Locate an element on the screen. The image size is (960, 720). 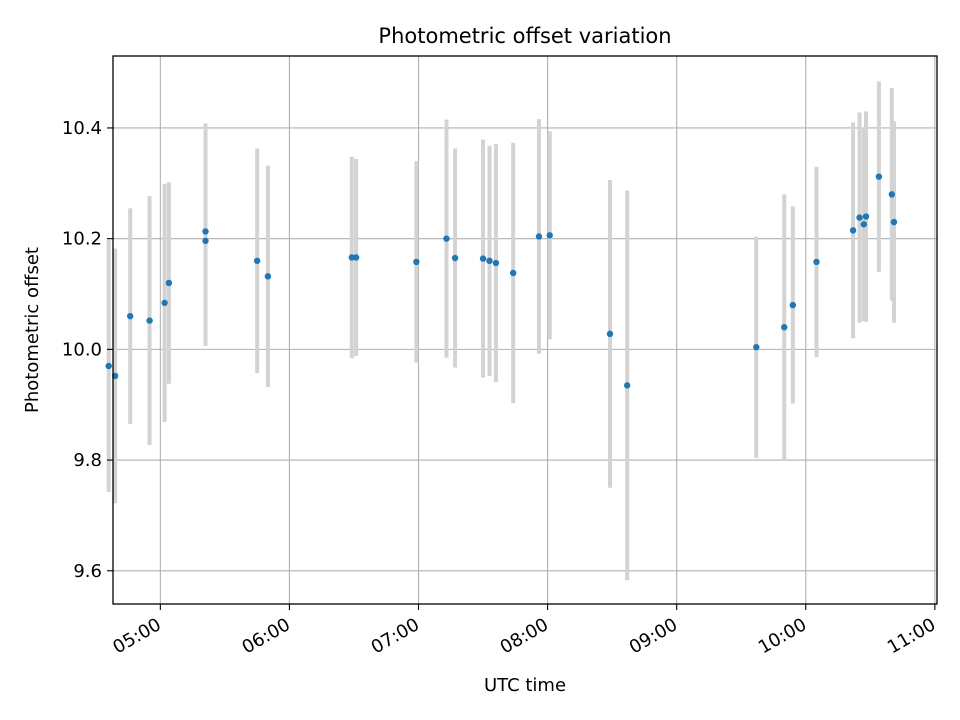
y-axis-title: Photometric offset is located at coordinates (32, 330).